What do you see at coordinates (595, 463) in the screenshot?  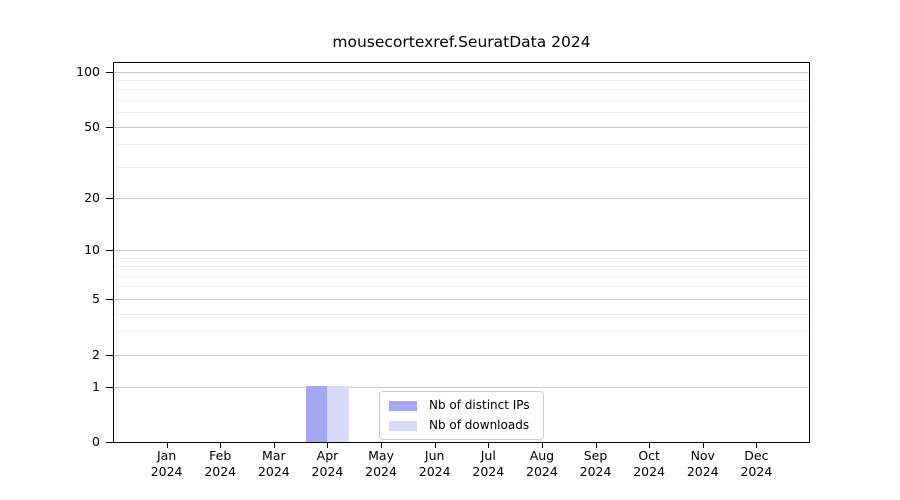 I see `x-tick-label: Sep 2024` at bounding box center [595, 463].